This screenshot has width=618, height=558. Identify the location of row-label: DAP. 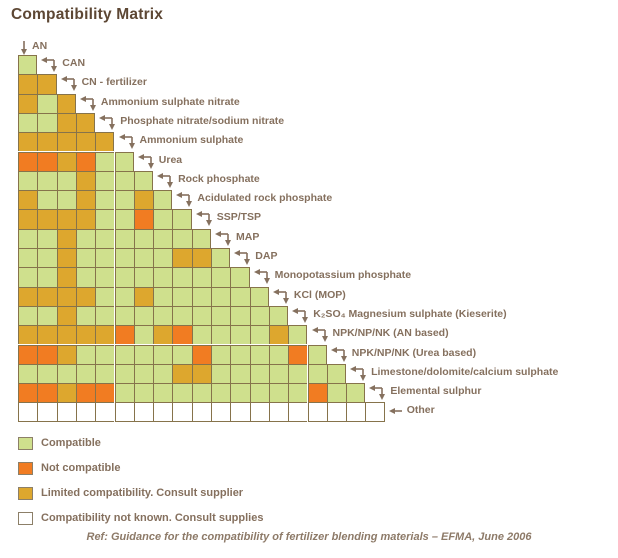
(255, 257).